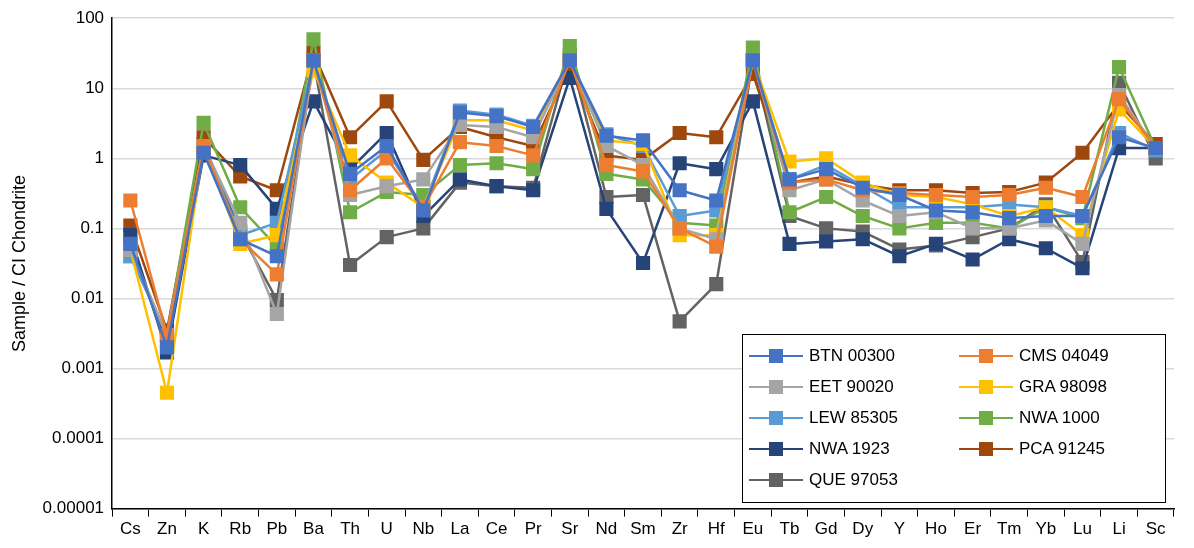  I want to click on x-tick-label: K, so click(203, 529).